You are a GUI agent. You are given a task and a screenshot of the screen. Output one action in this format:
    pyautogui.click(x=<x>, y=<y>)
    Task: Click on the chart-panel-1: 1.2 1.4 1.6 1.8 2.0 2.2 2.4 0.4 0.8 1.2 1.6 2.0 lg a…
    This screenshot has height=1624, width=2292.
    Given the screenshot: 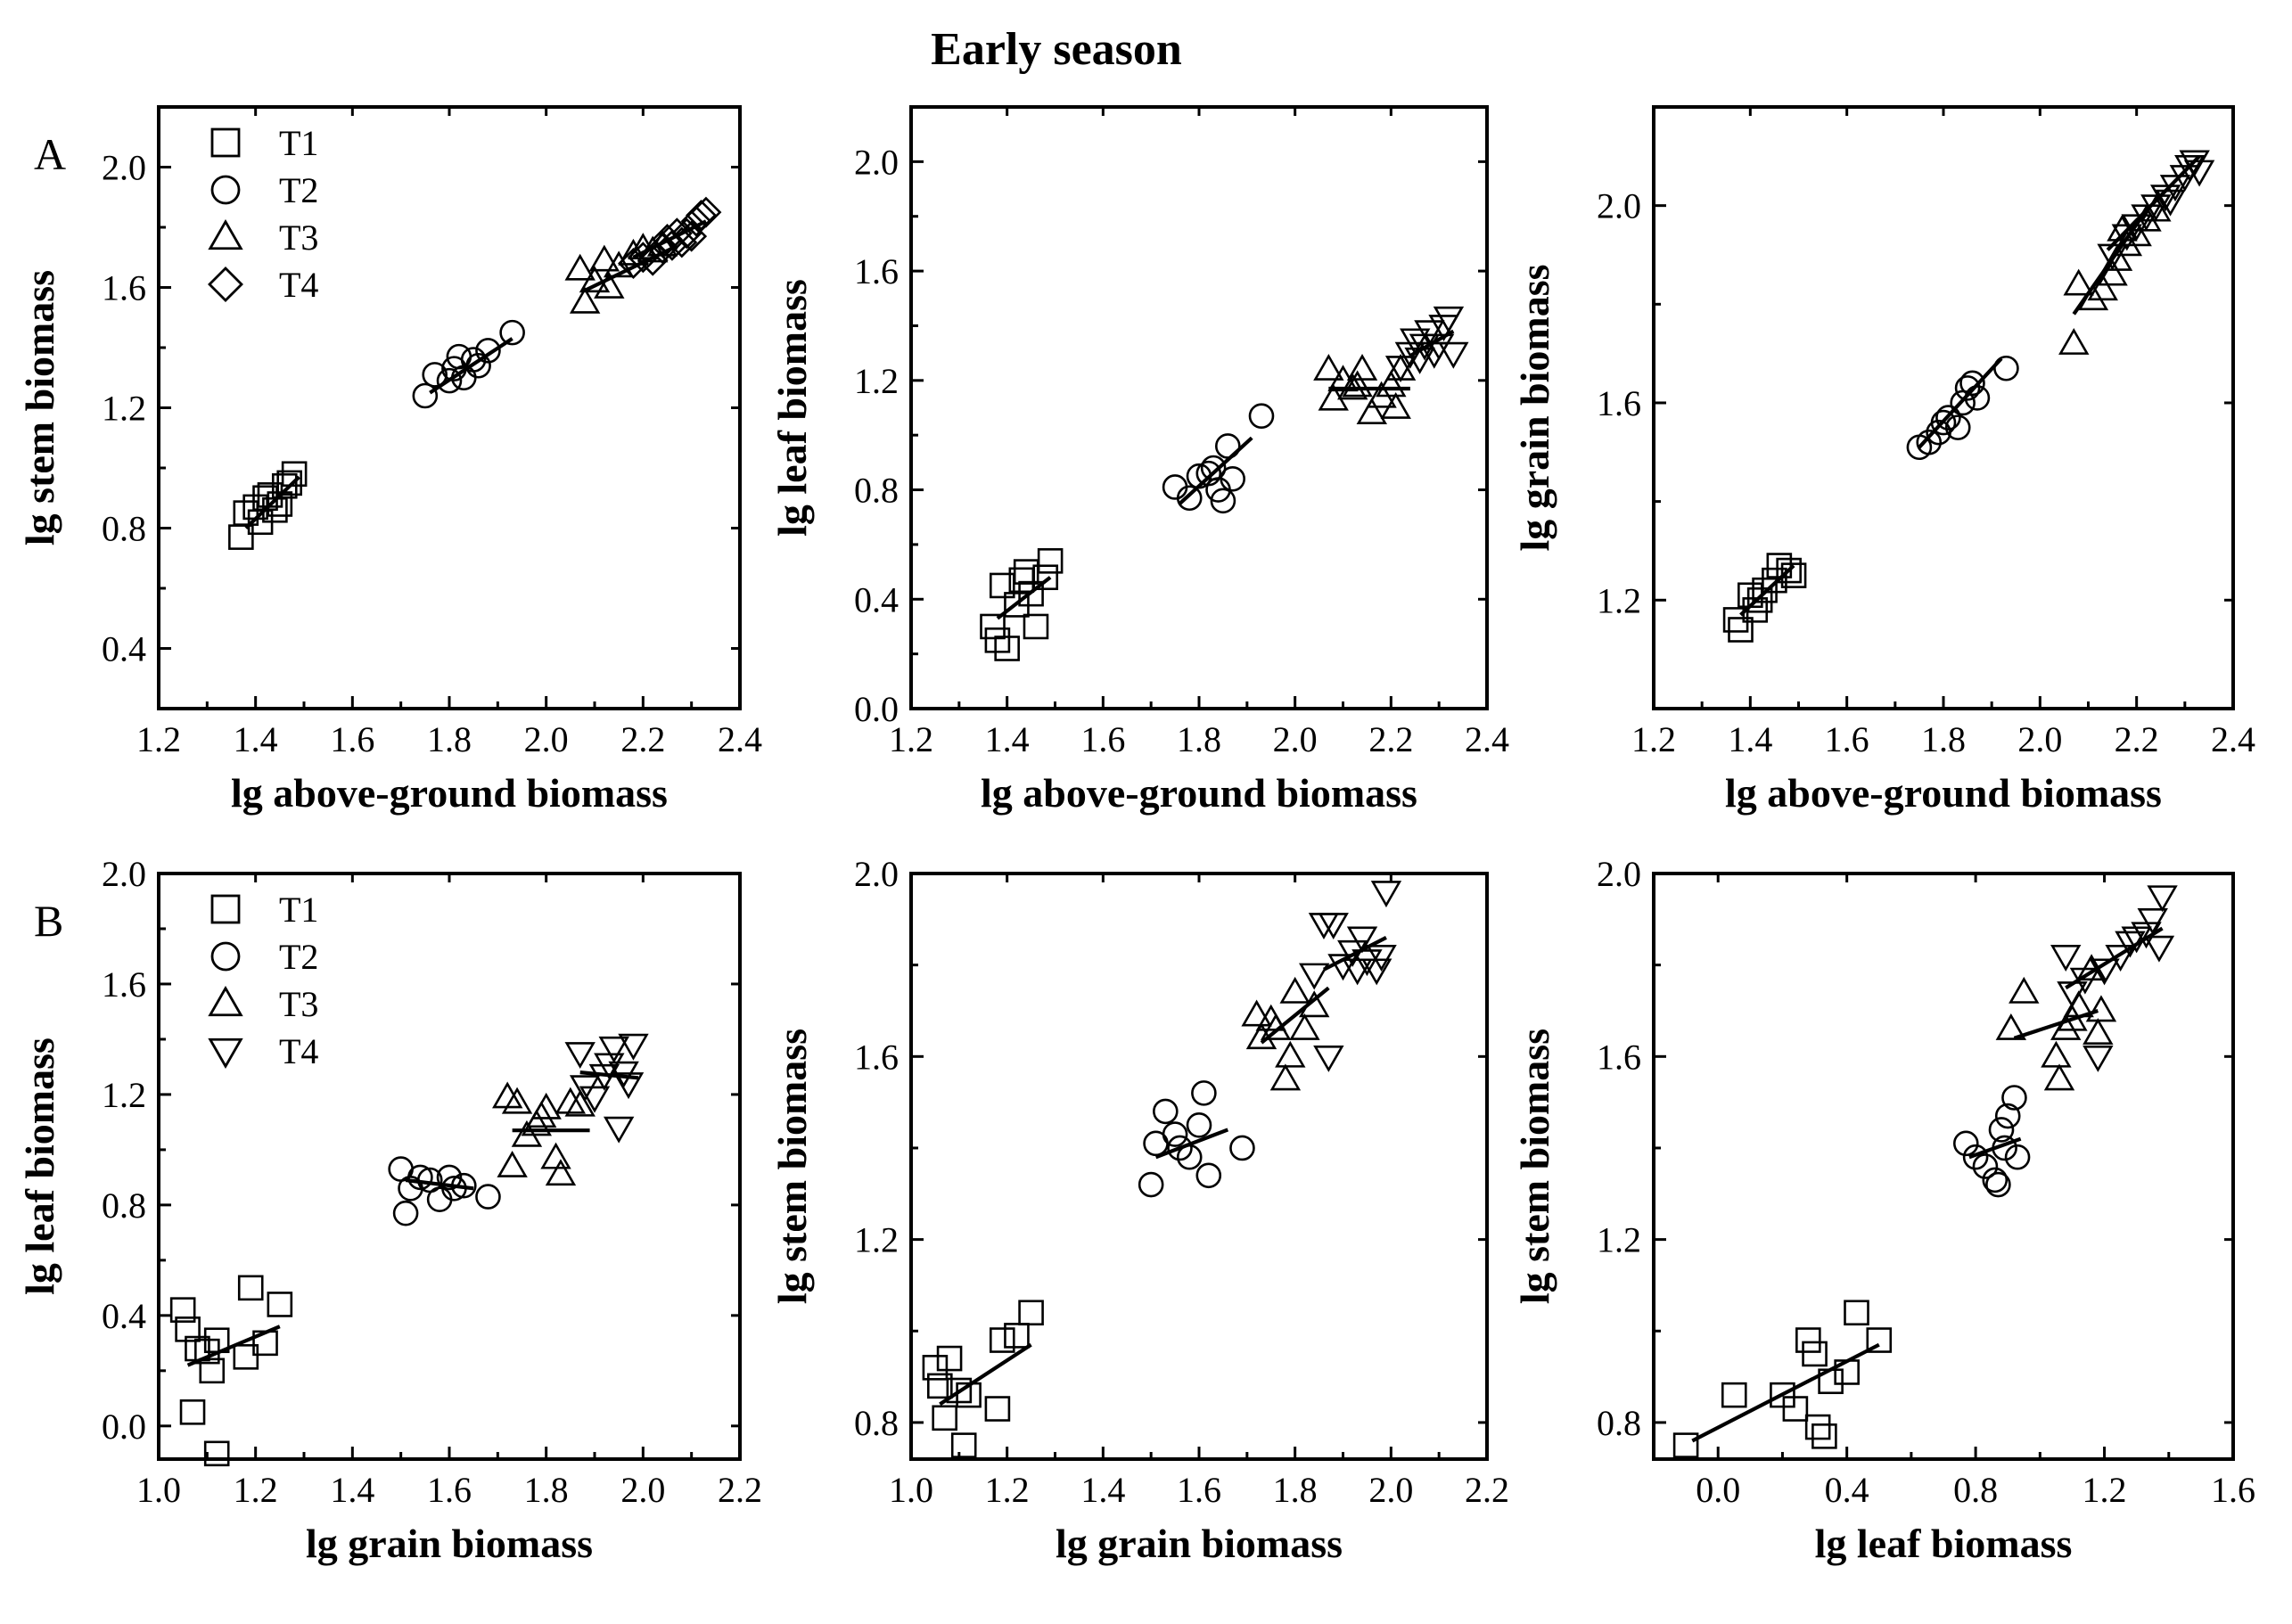 What is the action you would take?
    pyautogui.click(x=389, y=460)
    